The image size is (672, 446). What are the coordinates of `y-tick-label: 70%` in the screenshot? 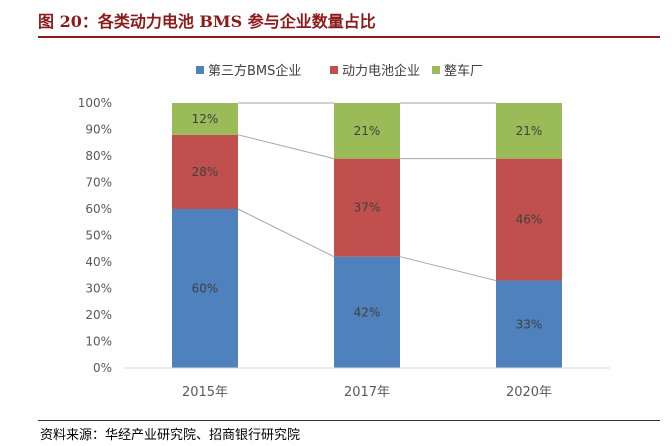 It's located at (98, 183).